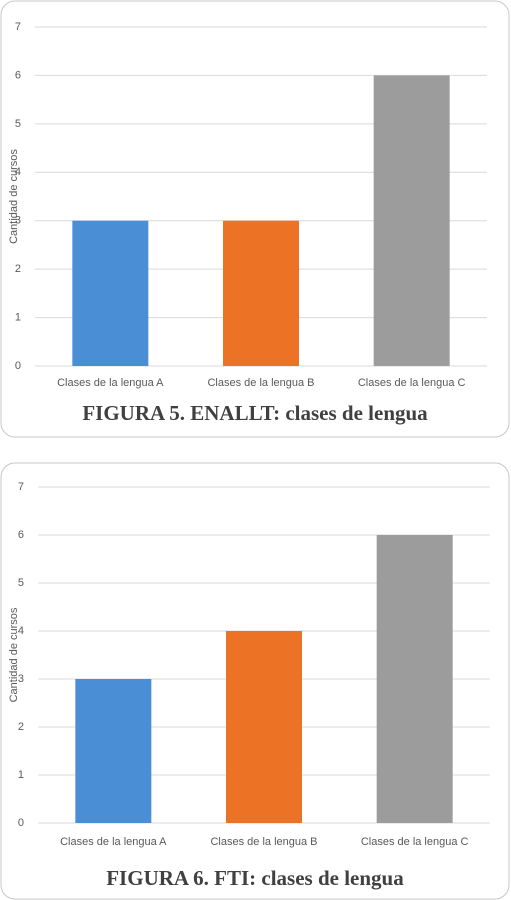 The height and width of the screenshot is (900, 511). What do you see at coordinates (255, 413) in the screenshot?
I see `chart-title: FIGURA 5. ENALLT: clases de lengua` at bounding box center [255, 413].